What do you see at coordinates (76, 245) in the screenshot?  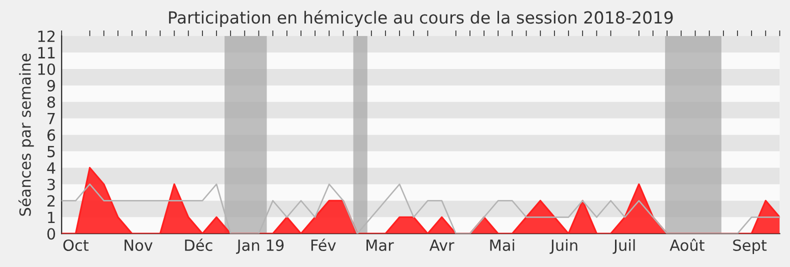 I see `x-tick-label: Oct` at bounding box center [76, 245].